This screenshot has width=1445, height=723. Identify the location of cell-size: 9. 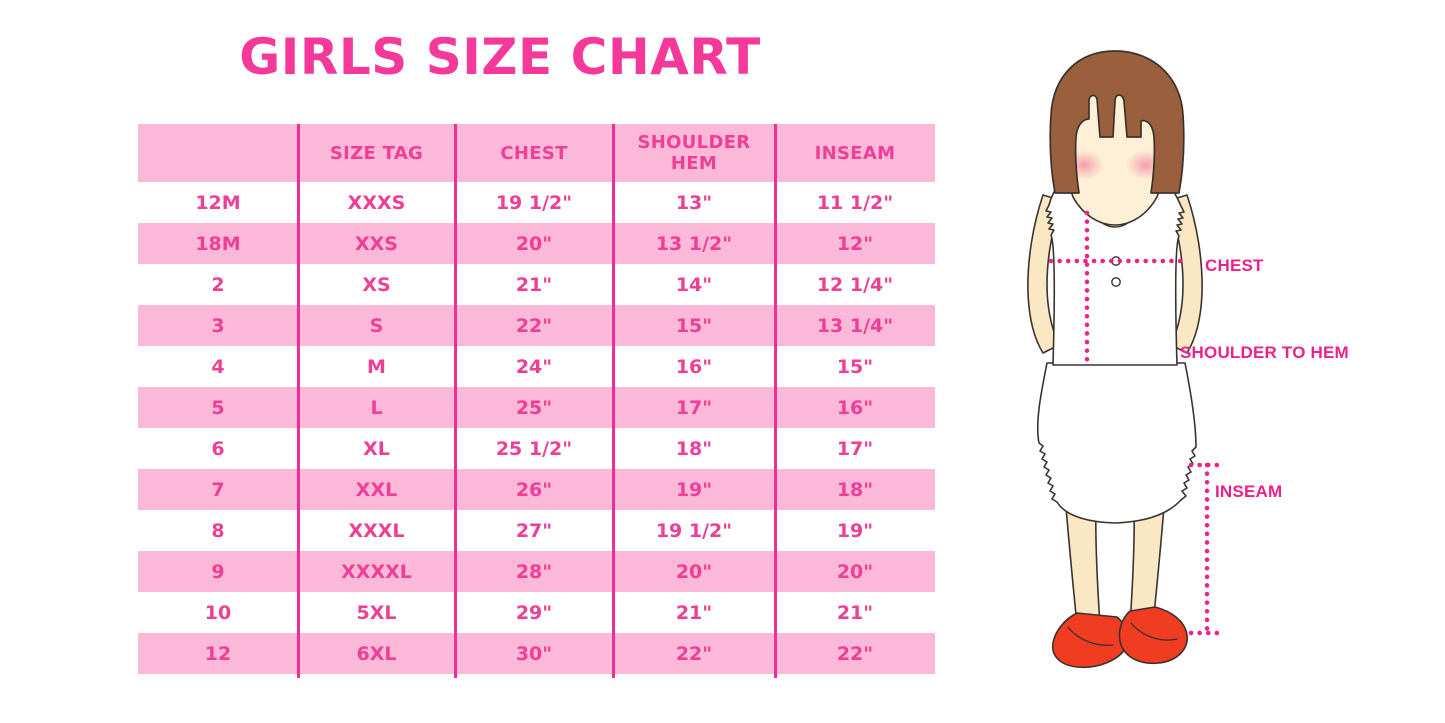
(218, 571).